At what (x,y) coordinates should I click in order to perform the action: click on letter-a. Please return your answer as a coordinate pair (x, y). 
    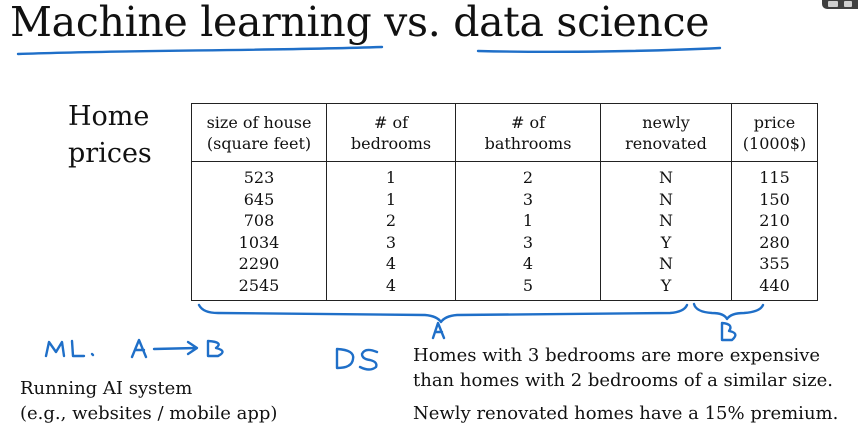
    Looking at the image, I should click on (438, 330).